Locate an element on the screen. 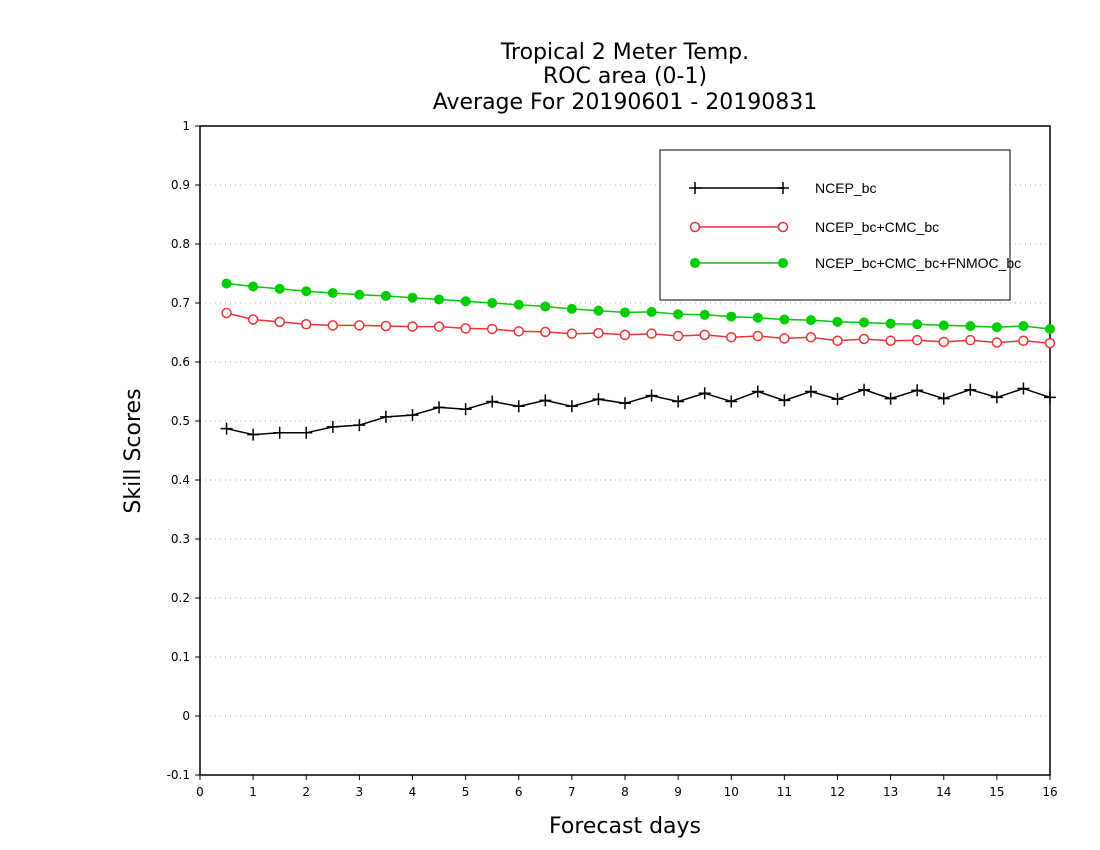 This screenshot has width=1100, height=850. x-tick-label: 3 is located at coordinates (360, 792).